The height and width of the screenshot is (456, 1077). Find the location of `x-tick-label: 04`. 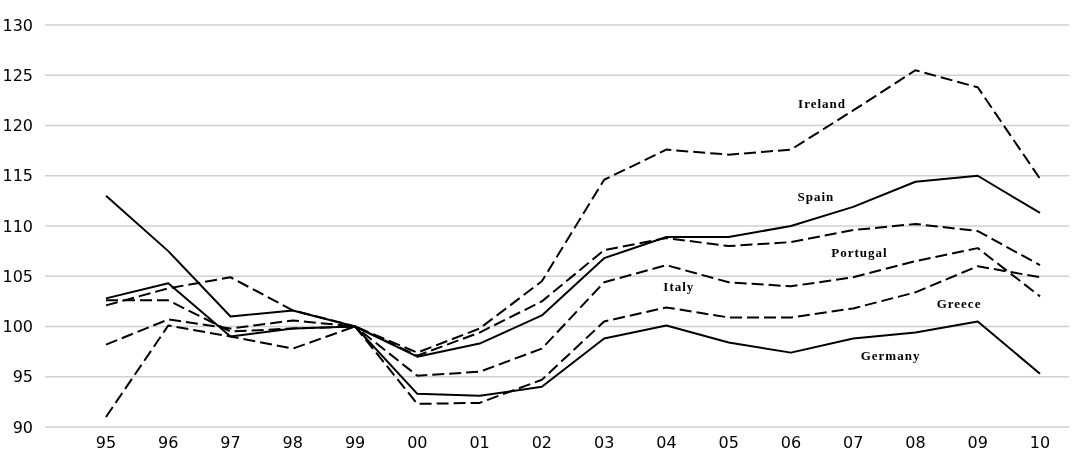

x-tick-label: 04 is located at coordinates (666, 442).